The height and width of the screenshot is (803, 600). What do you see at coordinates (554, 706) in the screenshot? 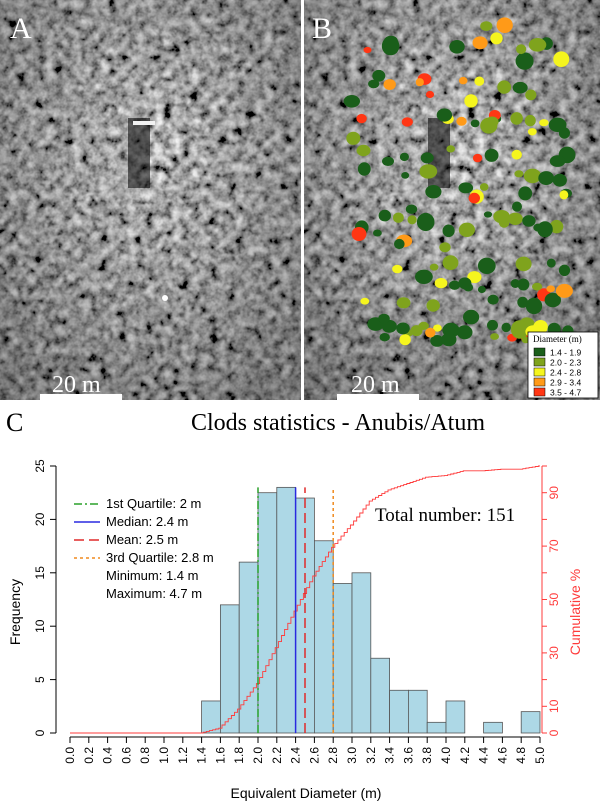
I see `y-right-tick-label: 10` at bounding box center [554, 706].